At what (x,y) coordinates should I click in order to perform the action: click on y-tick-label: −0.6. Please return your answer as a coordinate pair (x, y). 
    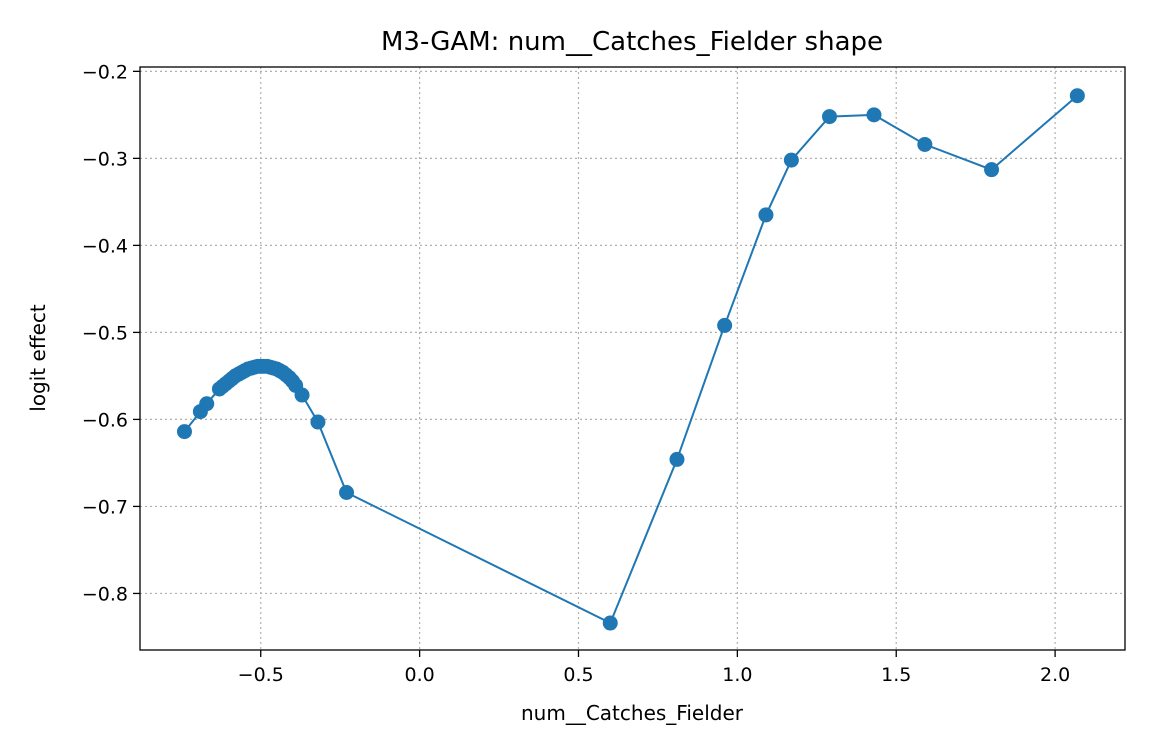
    Looking at the image, I should click on (105, 420).